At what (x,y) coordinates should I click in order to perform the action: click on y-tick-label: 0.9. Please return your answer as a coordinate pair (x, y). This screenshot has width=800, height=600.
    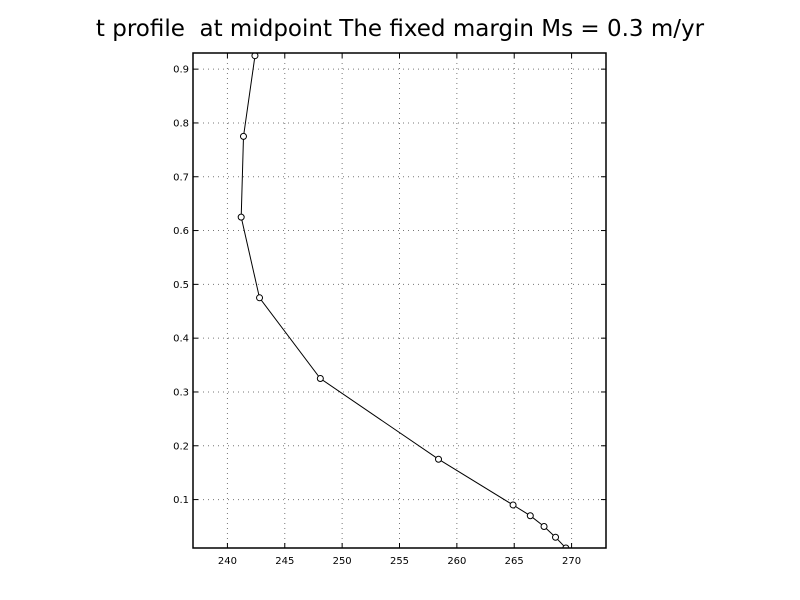
    Looking at the image, I should click on (181, 70).